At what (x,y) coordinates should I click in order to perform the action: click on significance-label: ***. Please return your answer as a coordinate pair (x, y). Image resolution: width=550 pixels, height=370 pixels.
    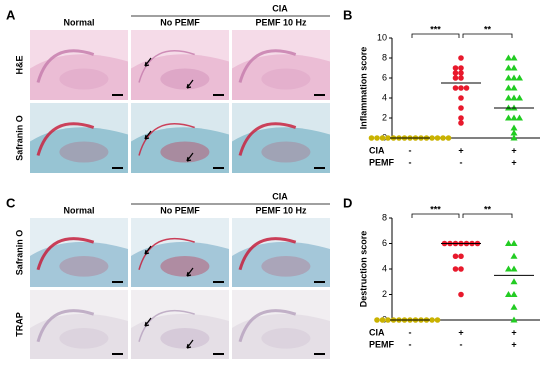
    Looking at the image, I should click on (435, 29).